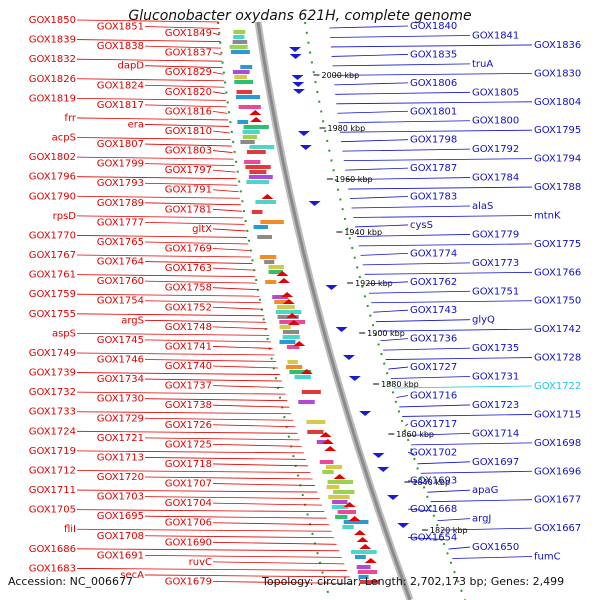  I want to click on gene-label-left: GOX1781, so click(188, 209).